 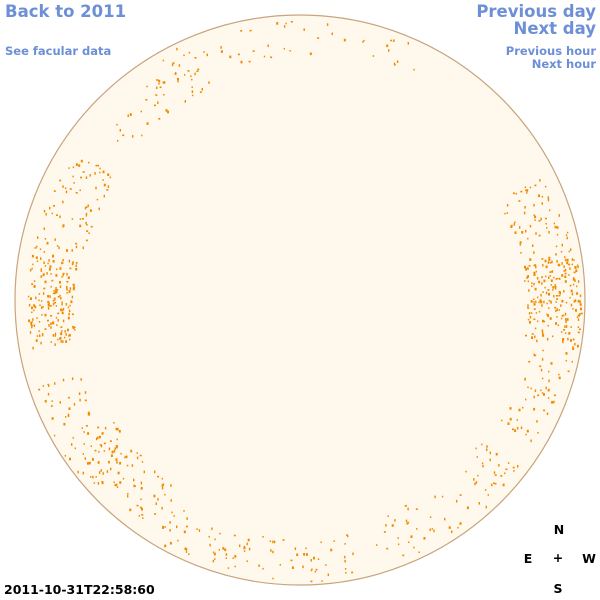 What do you see at coordinates (536, 11) in the screenshot?
I see `previous-day-link: Previous day` at bounding box center [536, 11].